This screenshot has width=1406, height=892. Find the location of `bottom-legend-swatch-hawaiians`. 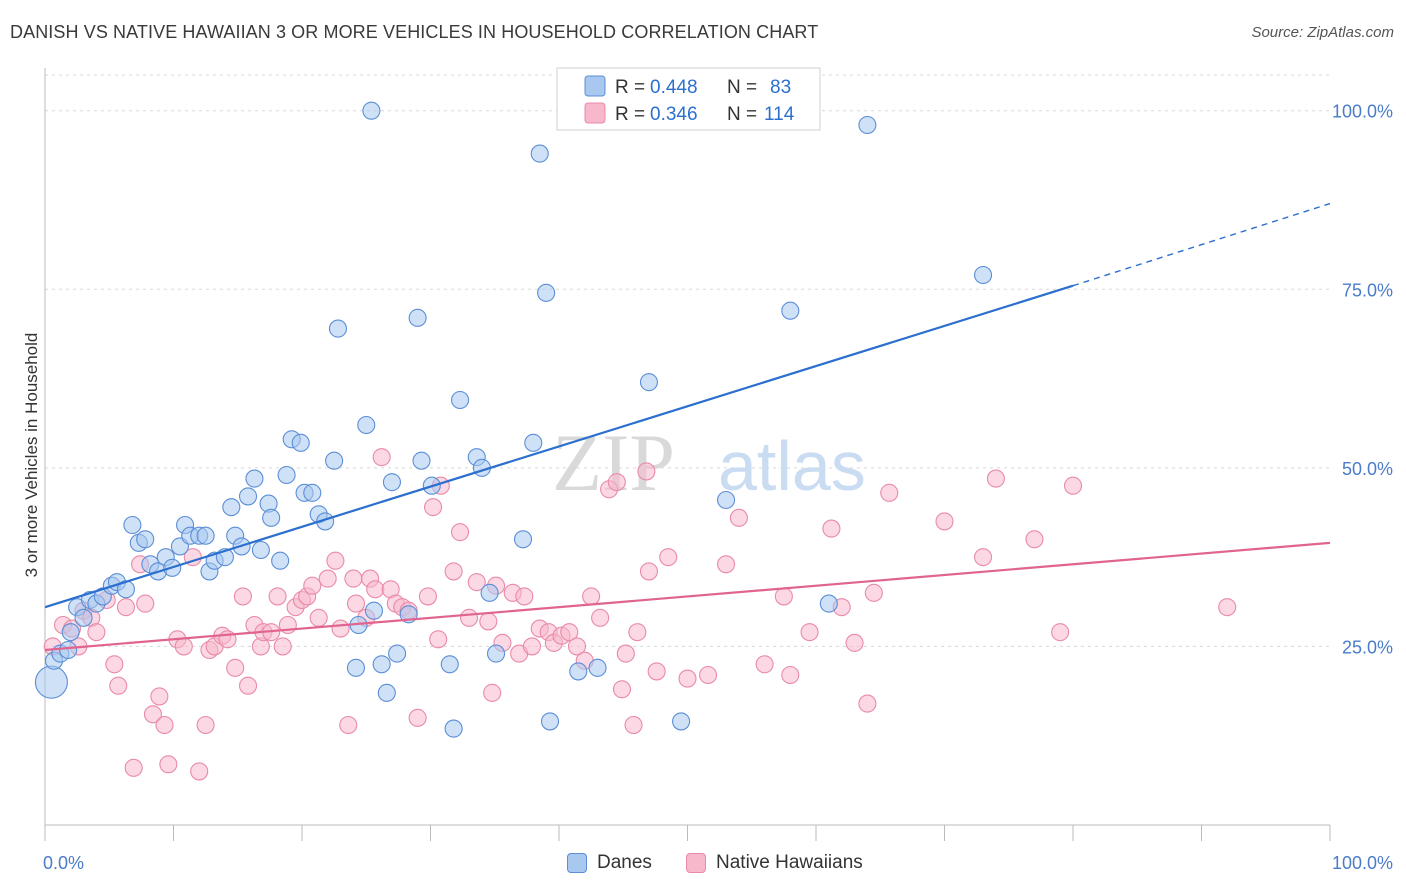

bottom-legend-swatch-hawaiians is located at coordinates (696, 863).